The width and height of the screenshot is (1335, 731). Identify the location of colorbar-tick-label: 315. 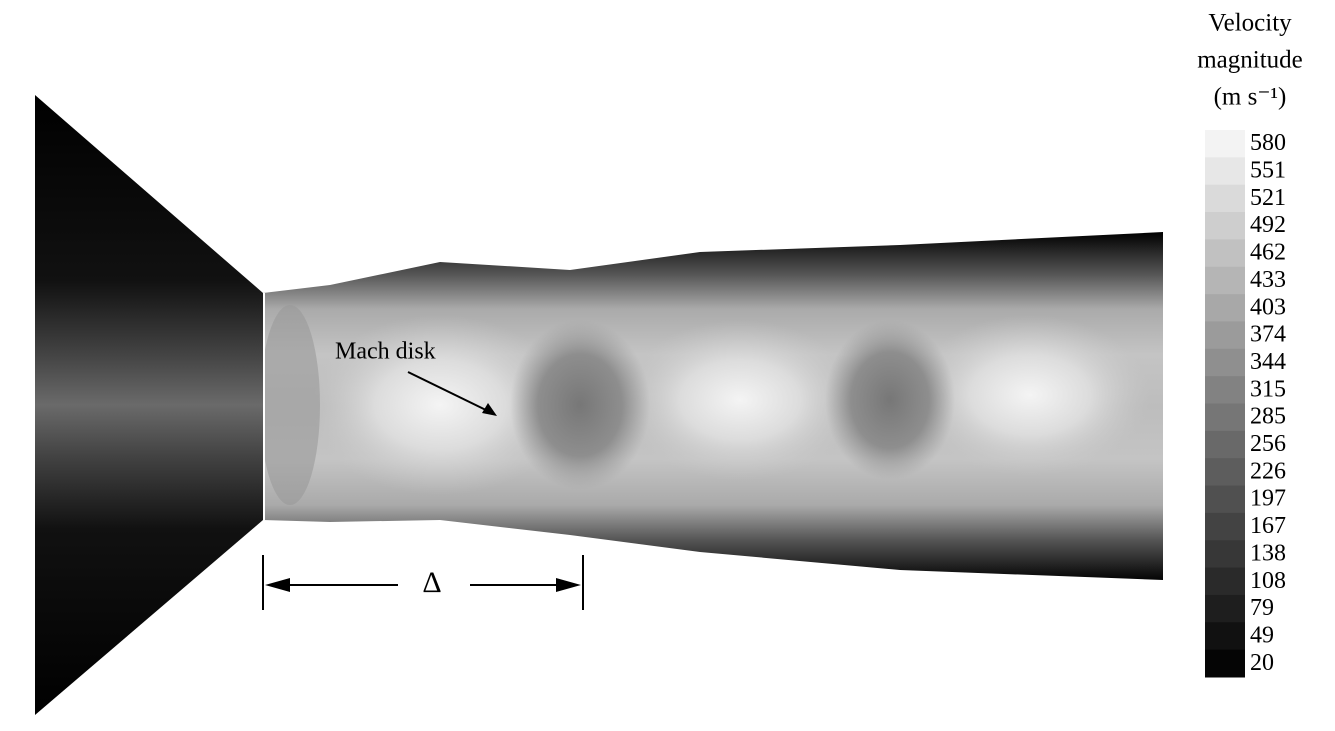
(1268, 389).